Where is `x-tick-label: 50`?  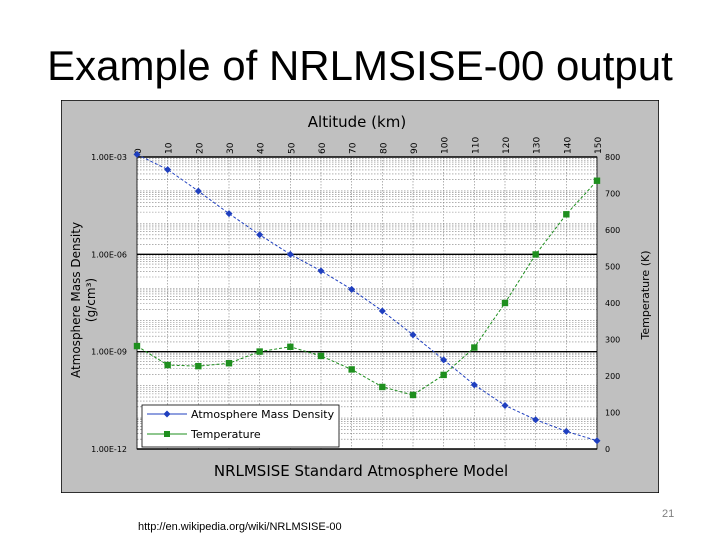 x-tick-label: 50 is located at coordinates (292, 148).